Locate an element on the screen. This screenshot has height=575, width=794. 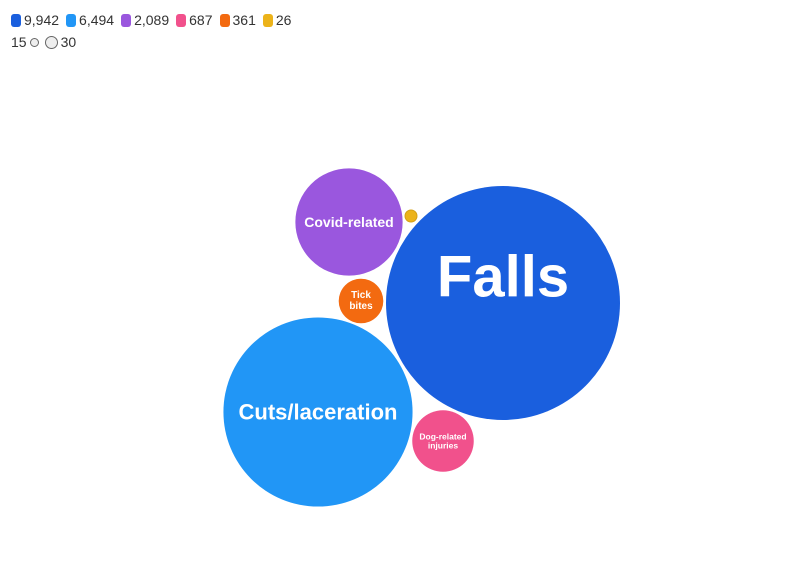
legend-value-covid: 2,089 is located at coordinates (152, 20).